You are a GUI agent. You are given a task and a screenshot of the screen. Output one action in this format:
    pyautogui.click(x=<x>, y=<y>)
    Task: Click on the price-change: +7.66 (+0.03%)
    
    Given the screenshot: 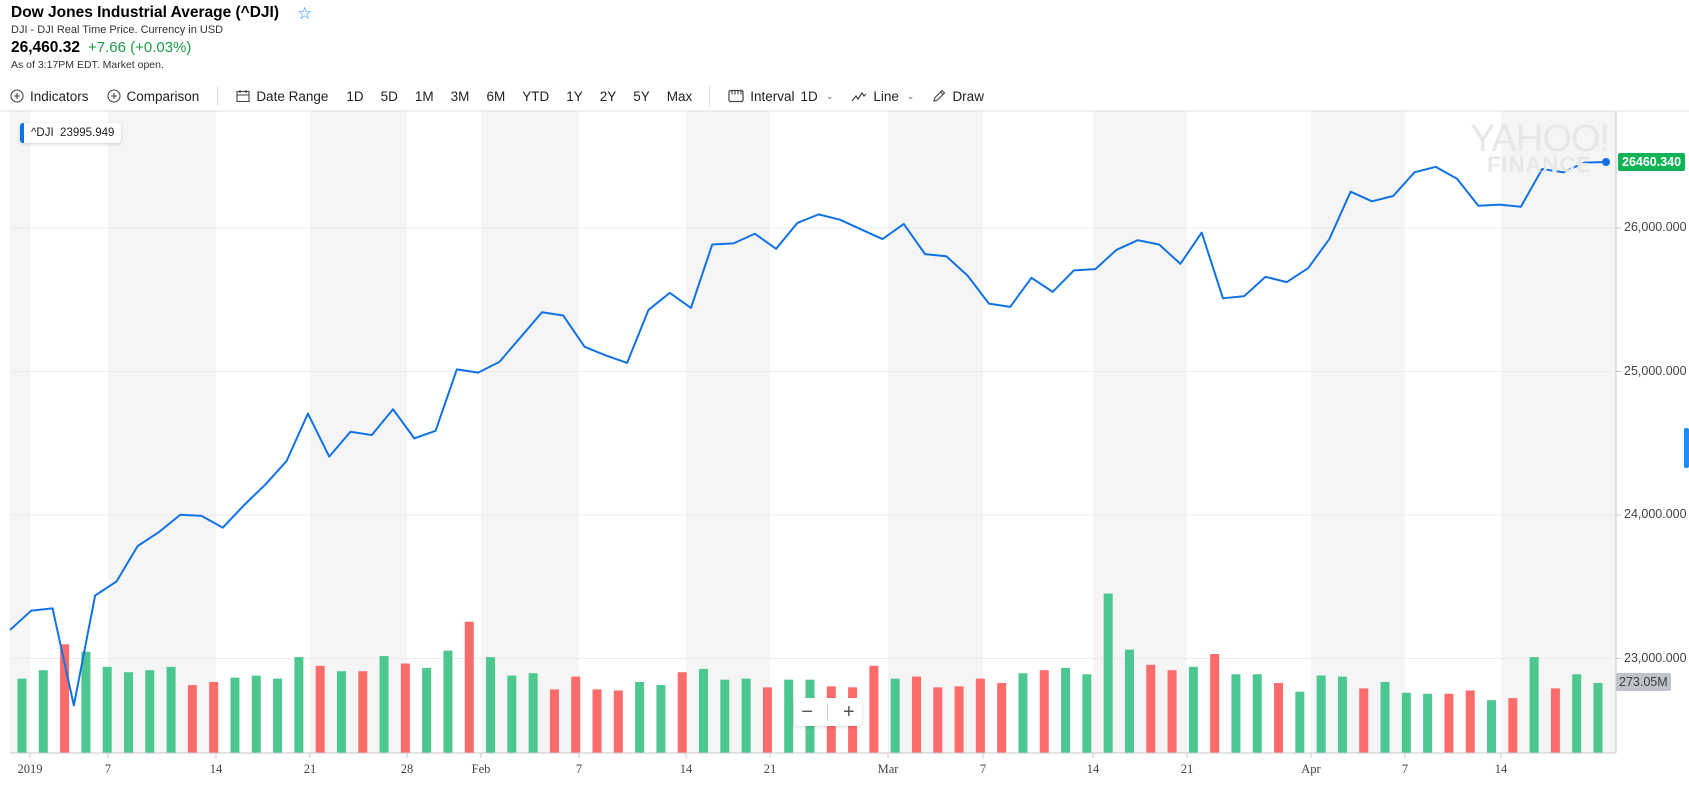 What is the action you would take?
    pyautogui.click(x=139, y=47)
    